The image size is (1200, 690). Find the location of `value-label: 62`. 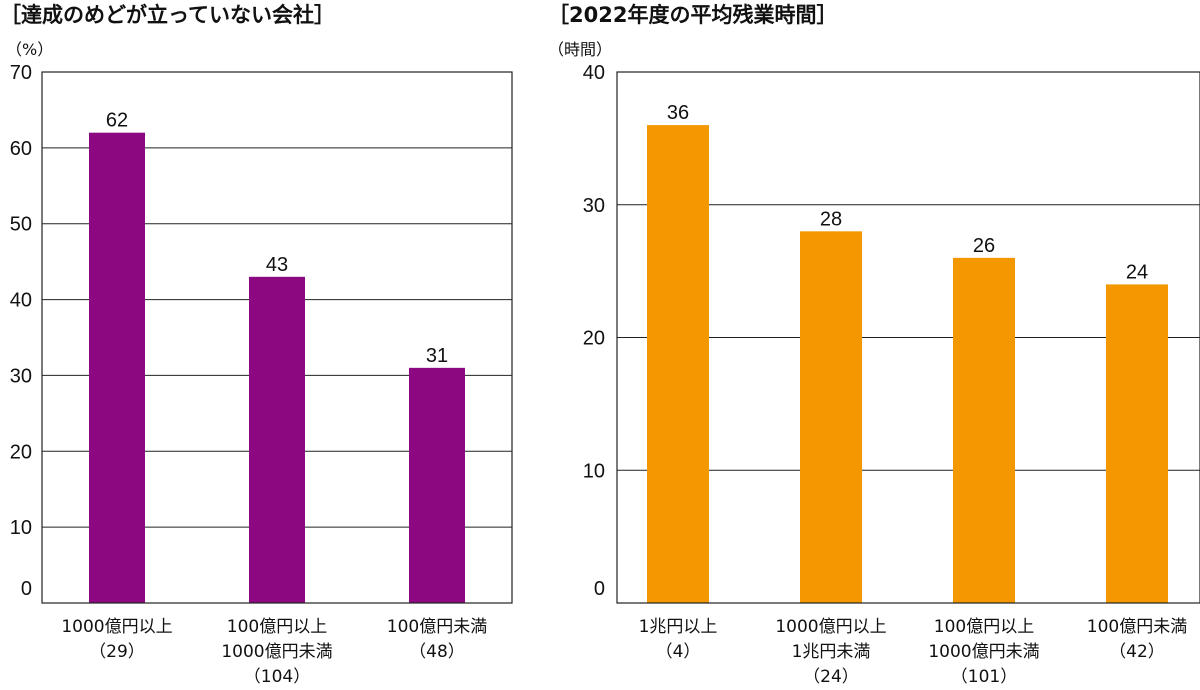

value-label: 62 is located at coordinates (117, 121).